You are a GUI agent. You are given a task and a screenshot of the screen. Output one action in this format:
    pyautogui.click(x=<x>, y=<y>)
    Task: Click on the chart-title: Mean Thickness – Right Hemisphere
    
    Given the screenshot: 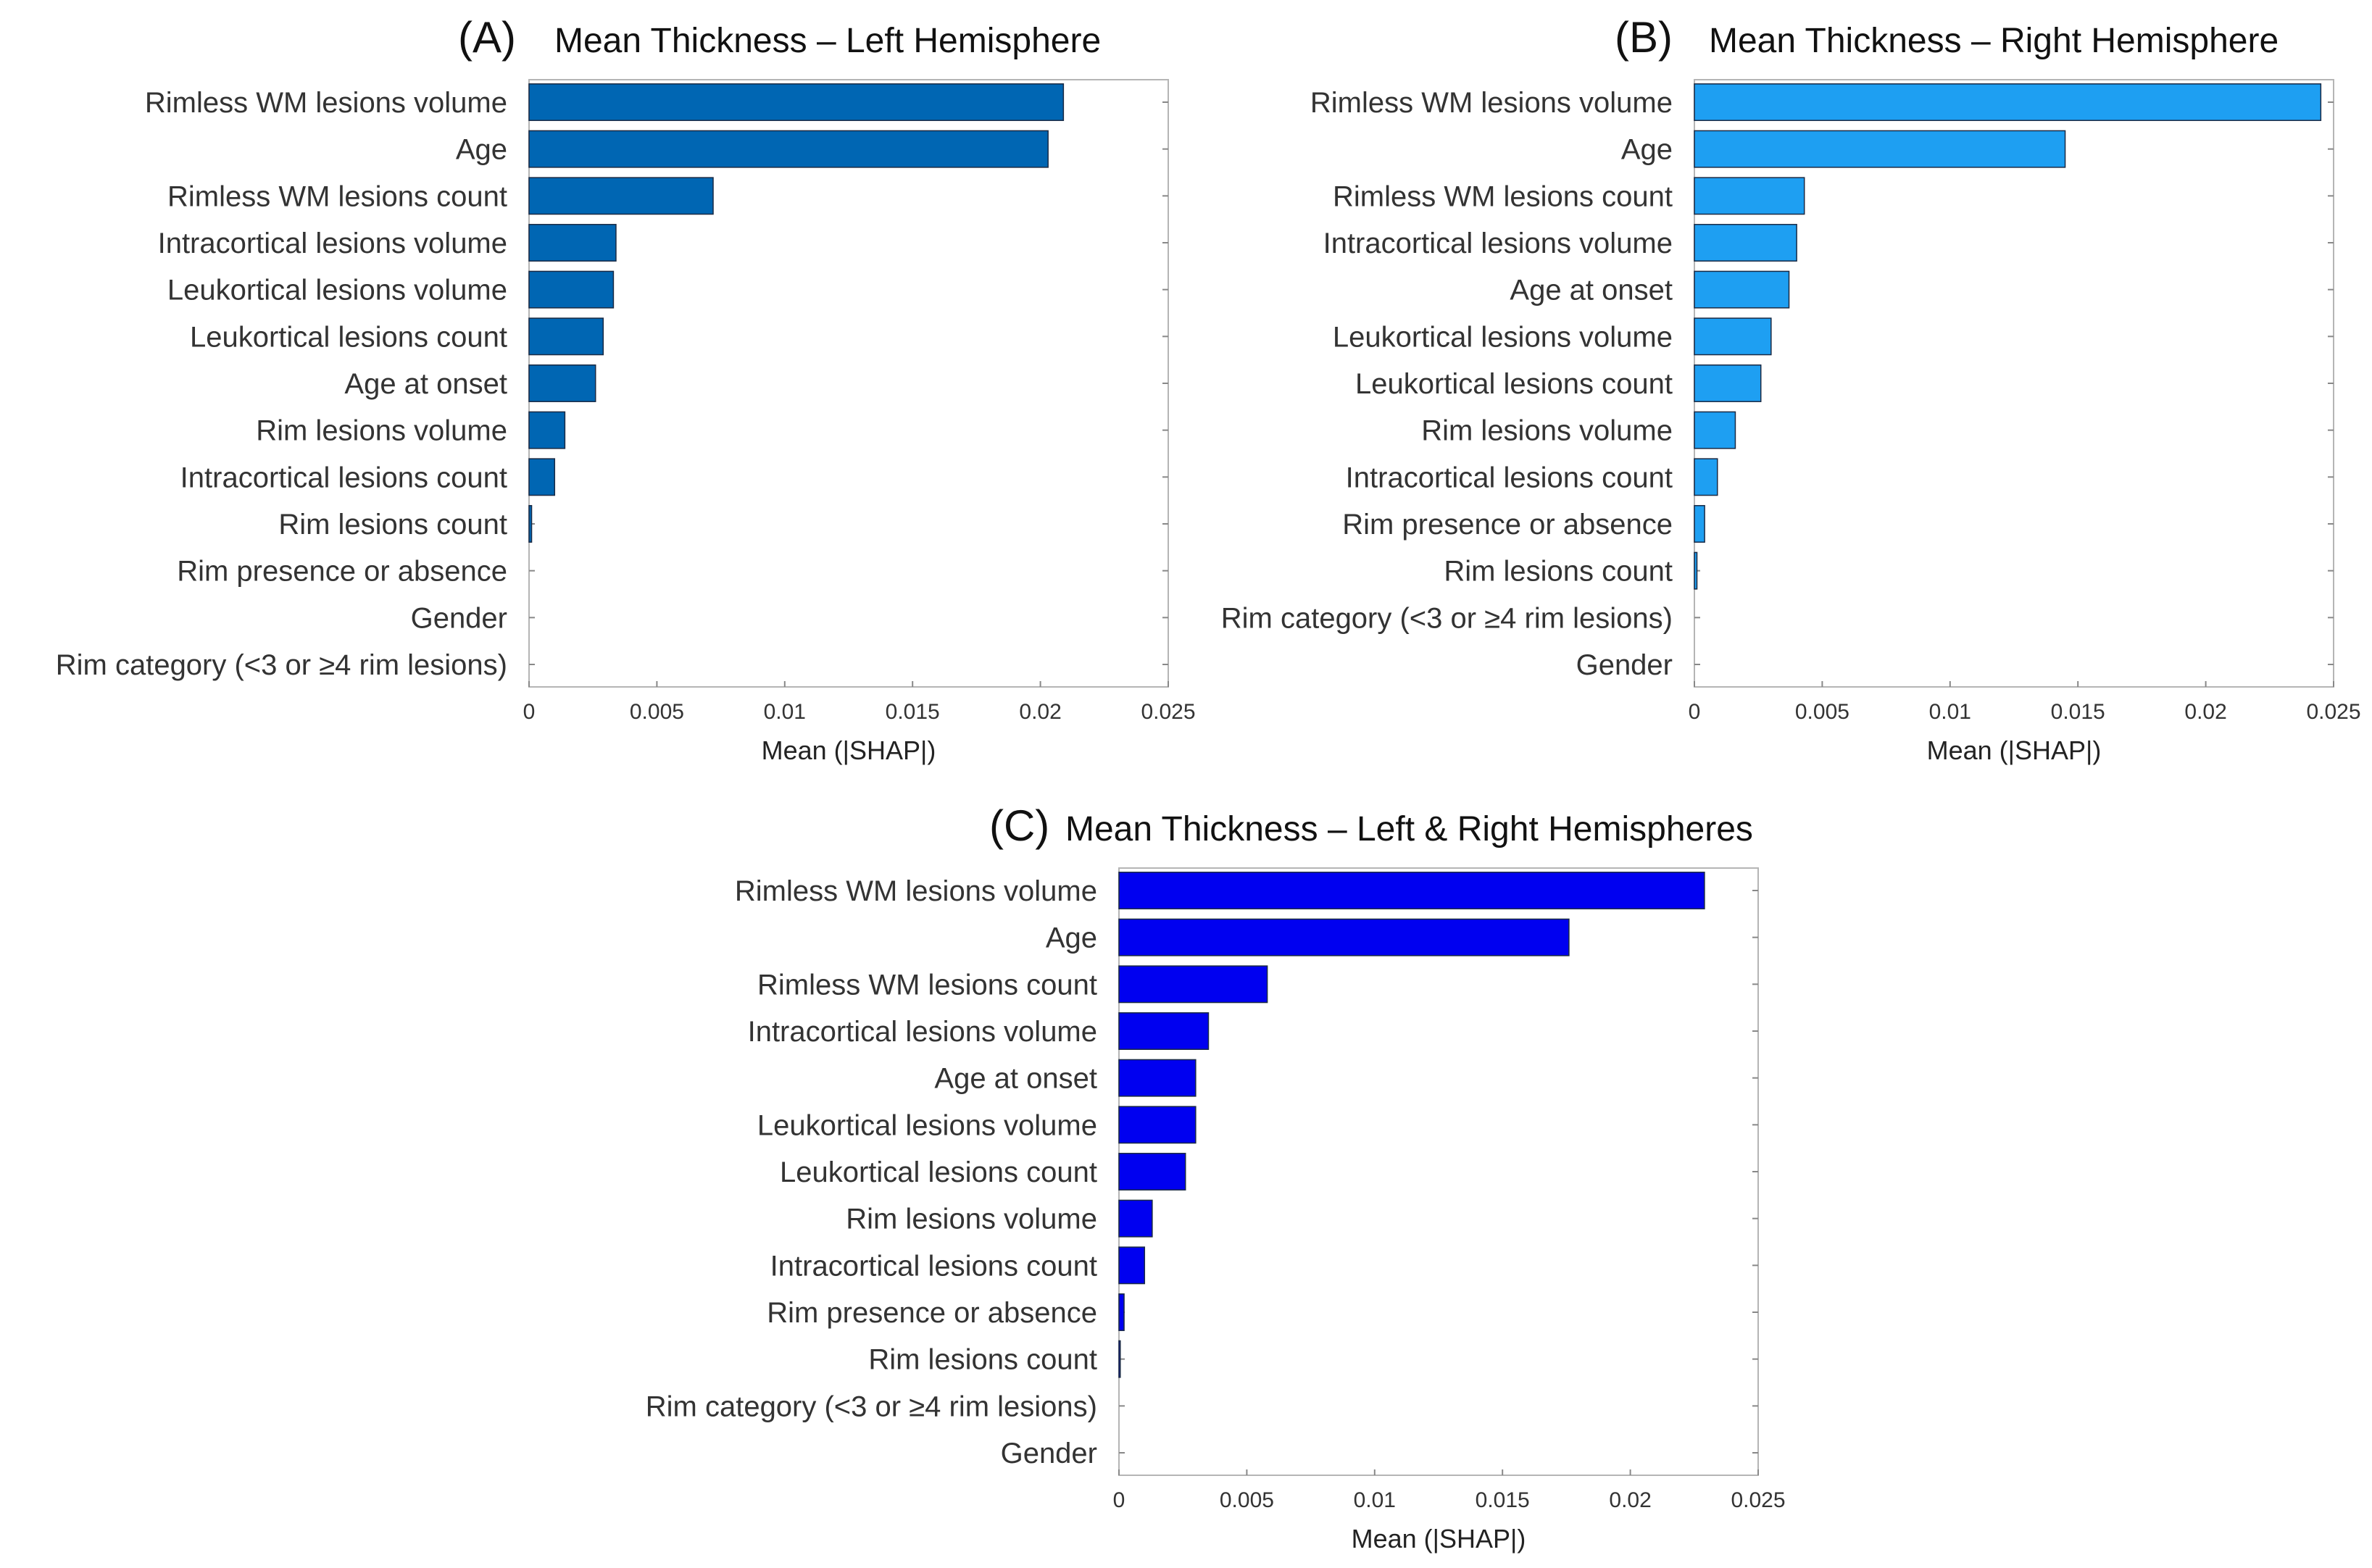 What is the action you would take?
    pyautogui.click(x=1994, y=41)
    